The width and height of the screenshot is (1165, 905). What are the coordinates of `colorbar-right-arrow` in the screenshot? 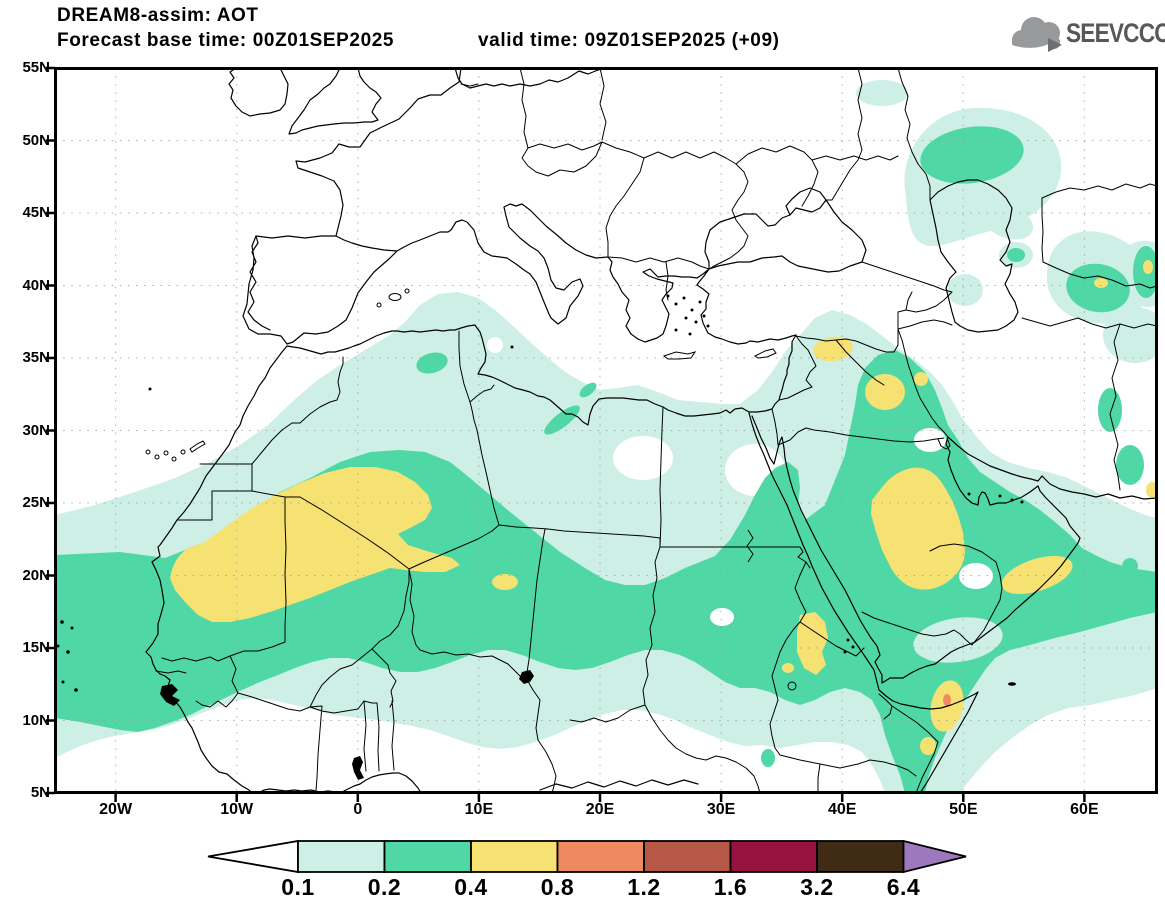 It's located at (934, 856).